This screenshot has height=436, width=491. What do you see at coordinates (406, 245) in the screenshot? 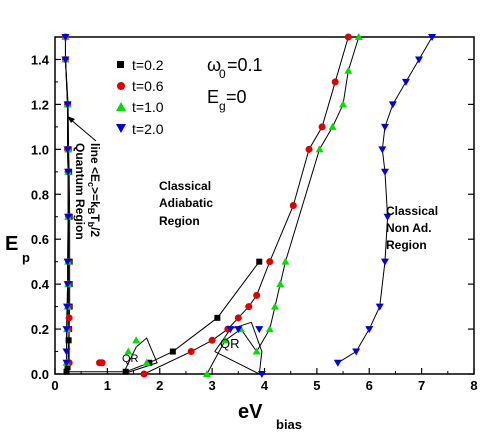
I see `classical-nonad-line3: Region` at bounding box center [406, 245].